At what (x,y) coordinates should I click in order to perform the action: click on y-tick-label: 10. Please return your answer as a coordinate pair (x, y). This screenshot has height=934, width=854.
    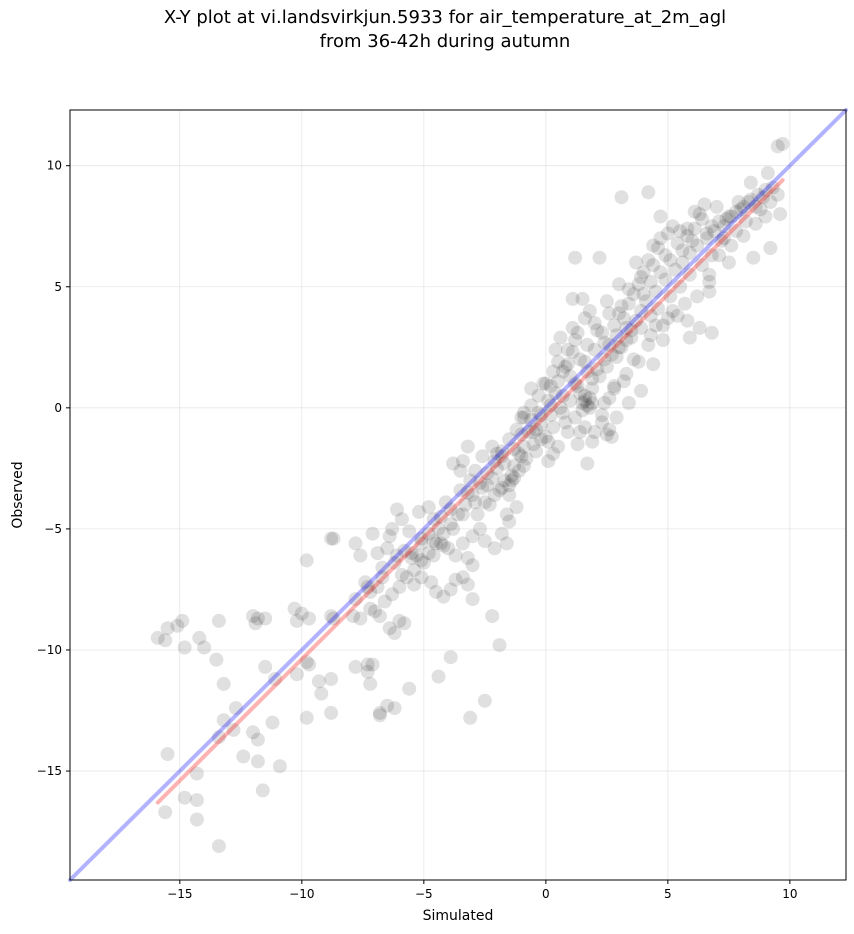
    Looking at the image, I should click on (54, 166).